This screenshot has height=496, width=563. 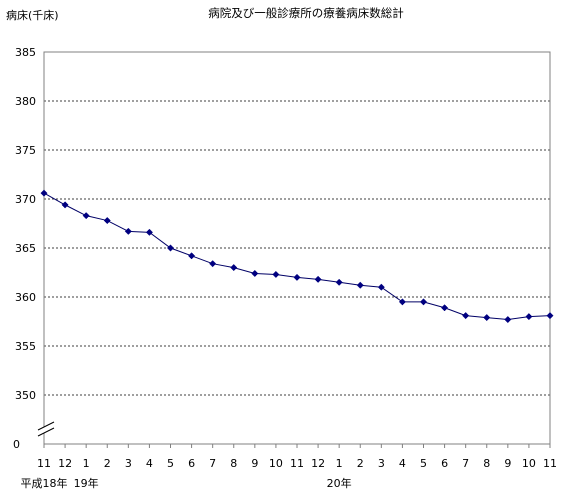 What do you see at coordinates (25, 346) in the screenshot?
I see `y-tick-label: 355` at bounding box center [25, 346].